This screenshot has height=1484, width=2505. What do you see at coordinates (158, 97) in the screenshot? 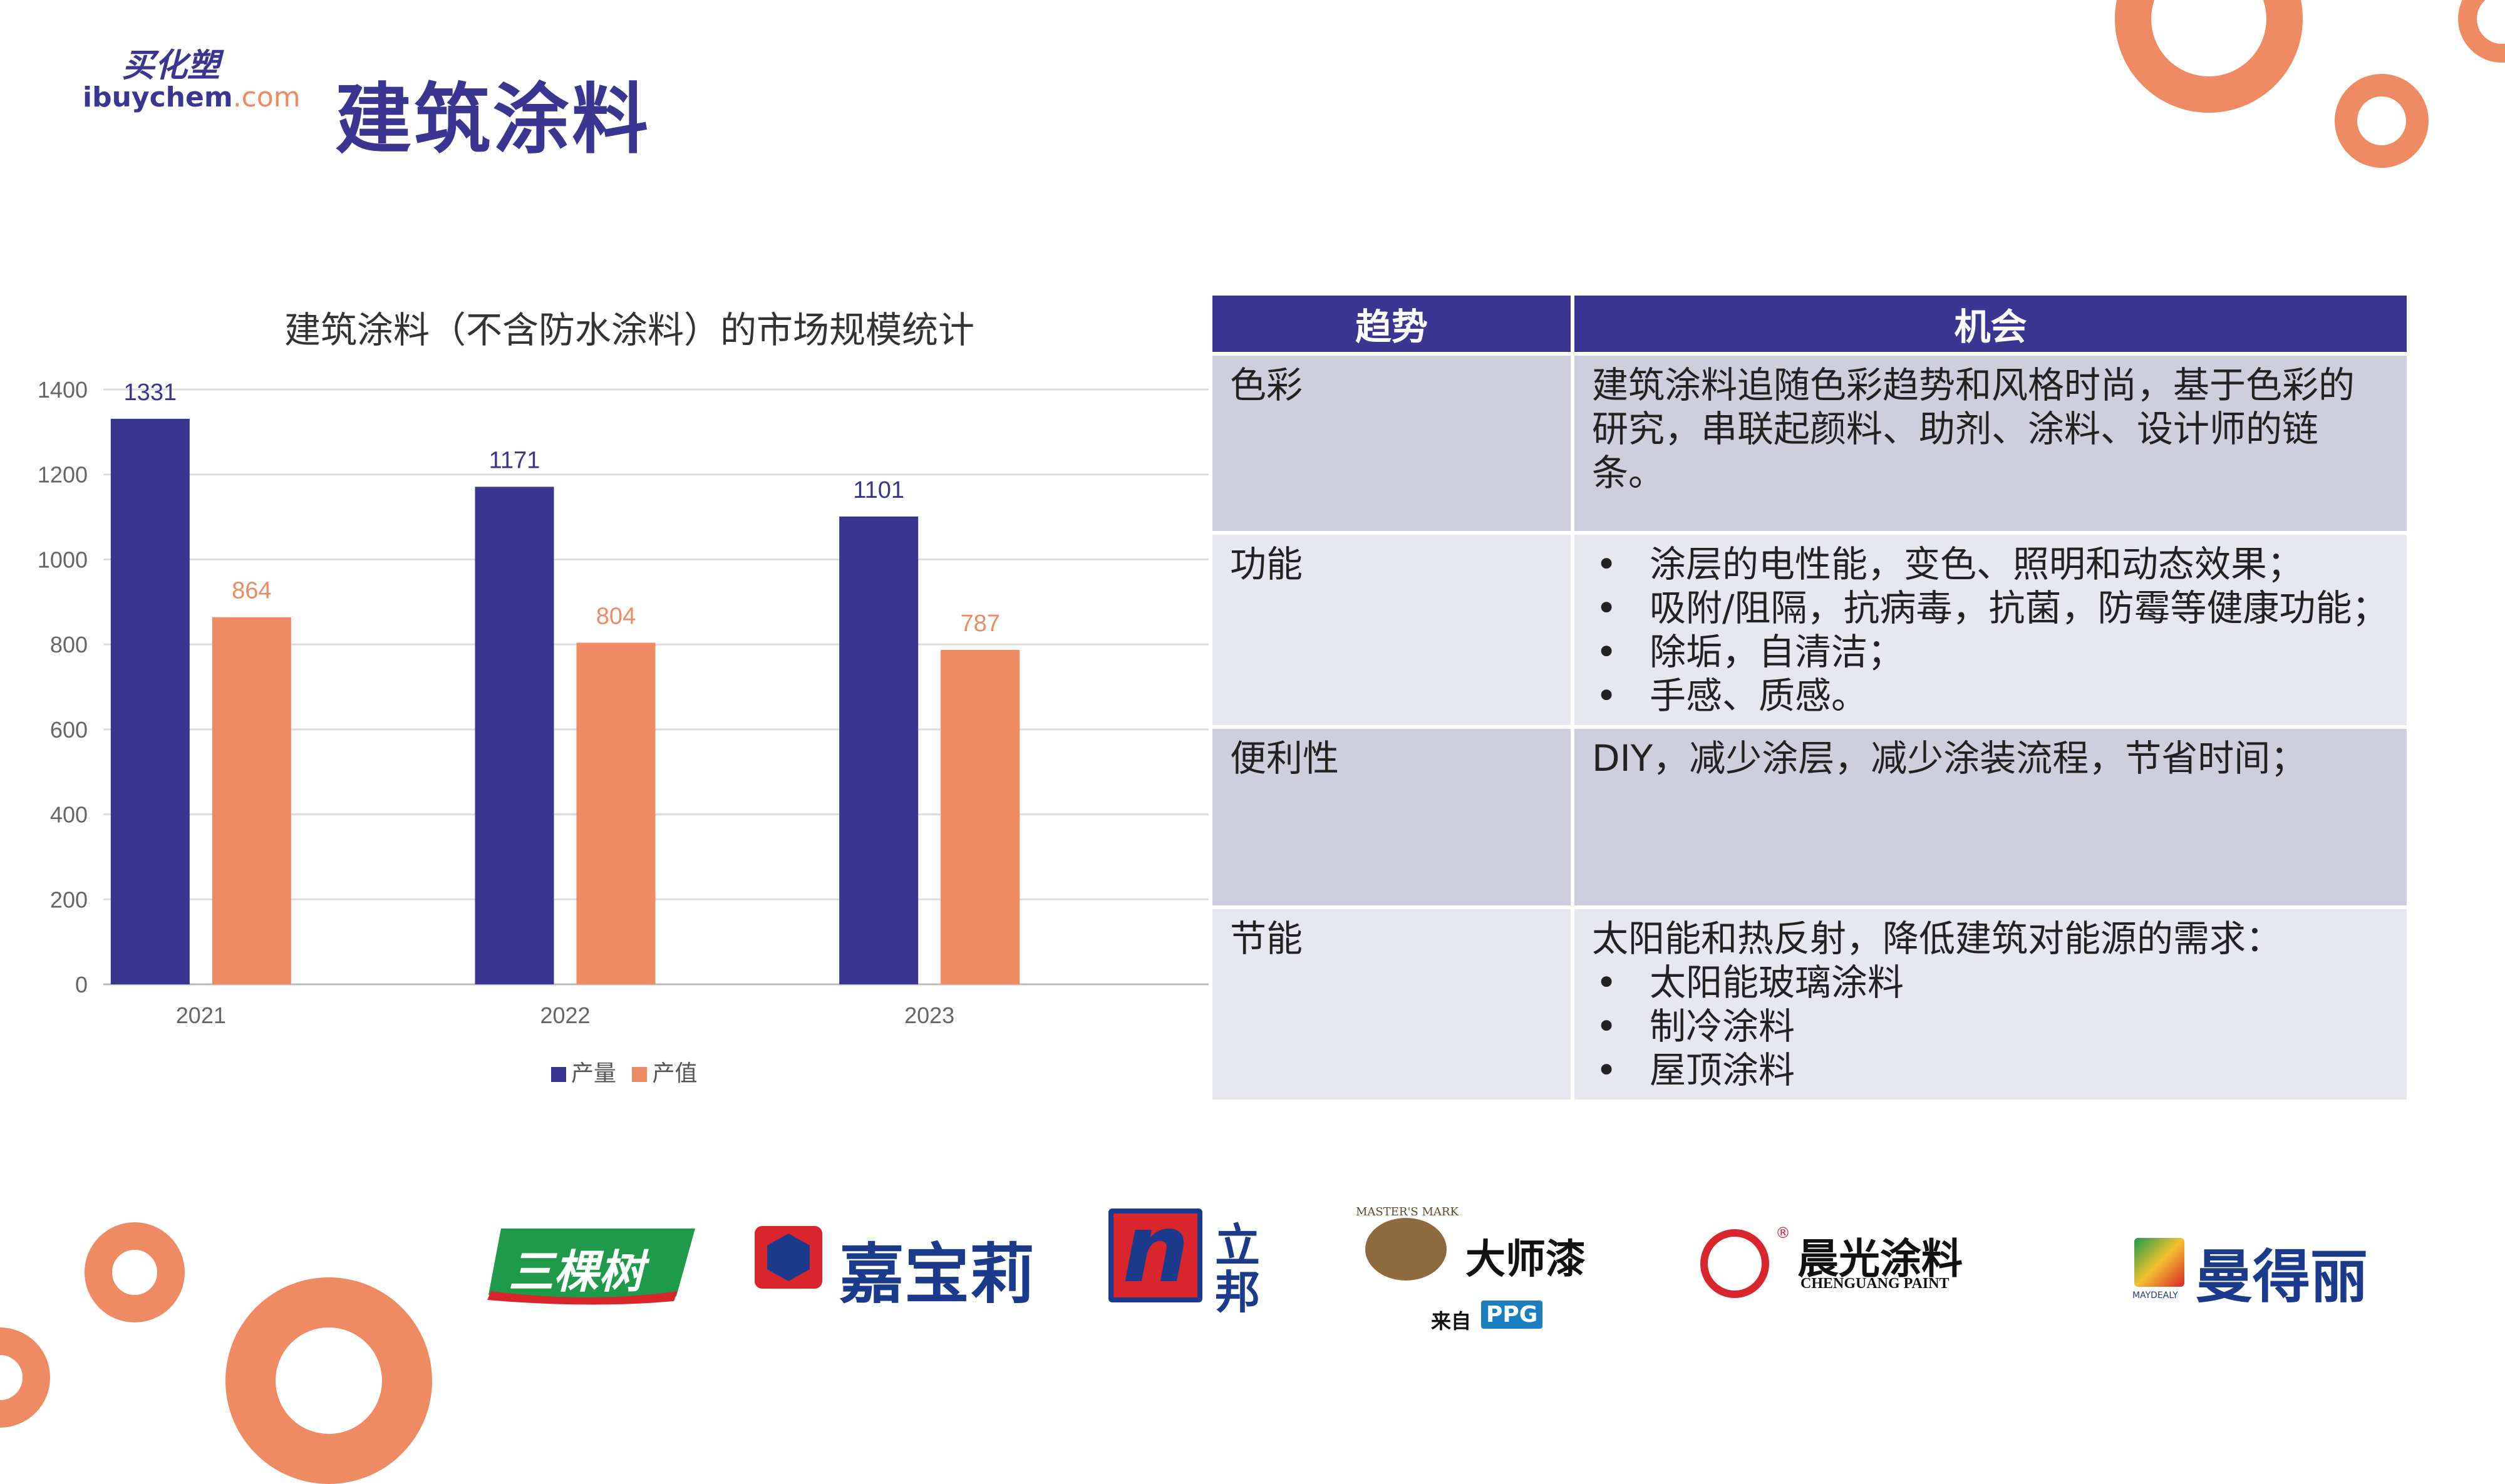
I see `logo-name: ibuychem` at bounding box center [158, 97].